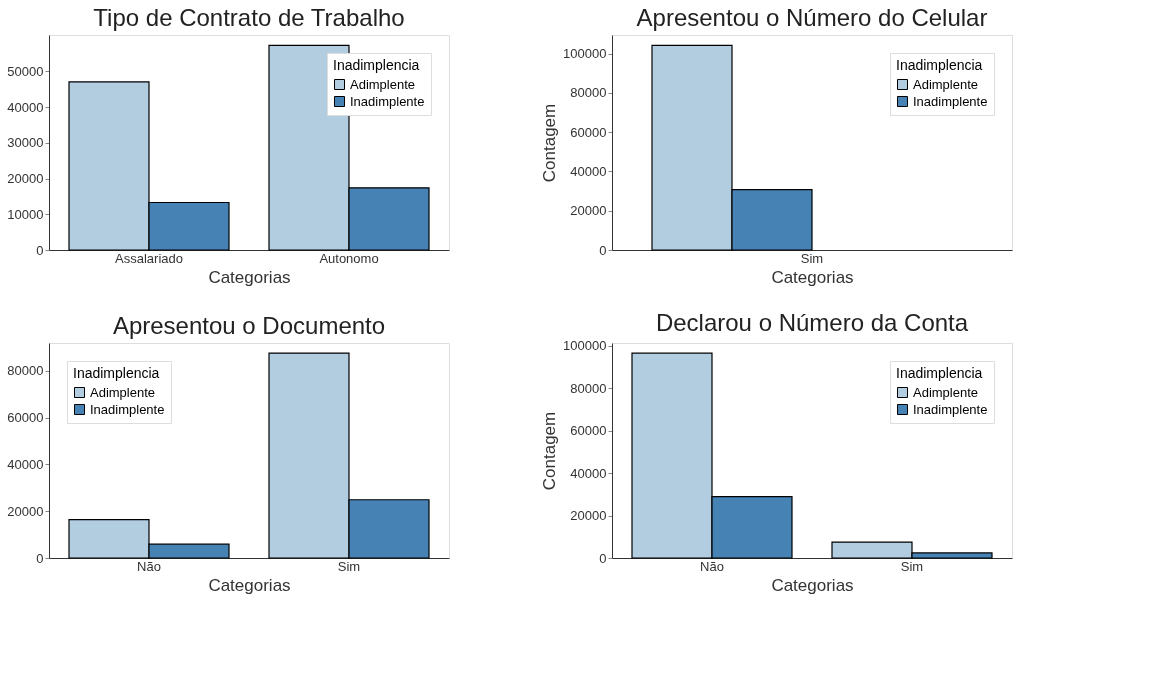 The width and height of the screenshot is (1154, 695). Describe the element at coordinates (25, 214) in the screenshot. I see `y-tick-label: 10000` at that location.